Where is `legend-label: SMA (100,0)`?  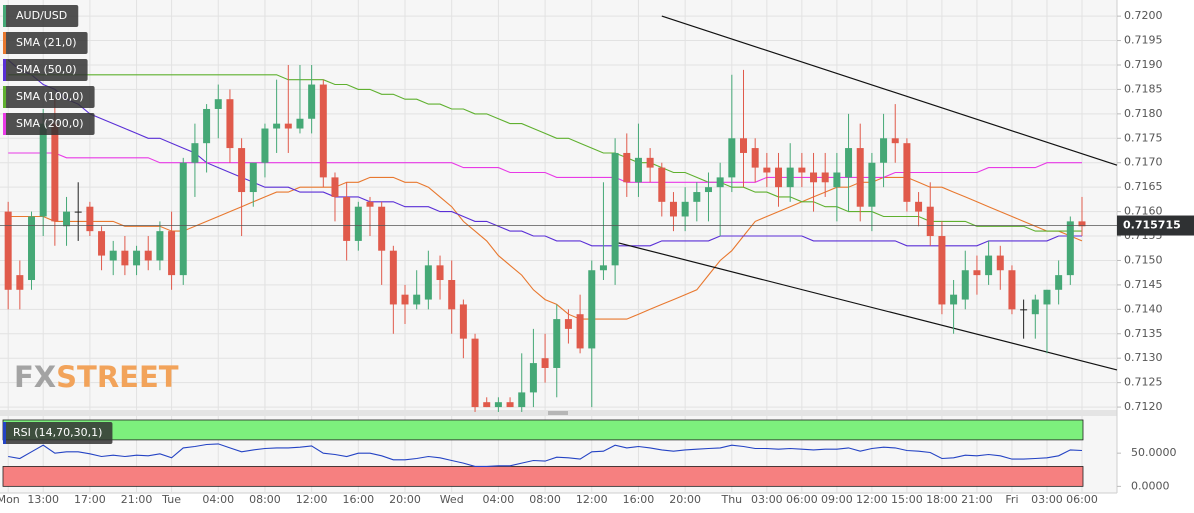 legend-label: SMA (100,0) is located at coordinates (50, 96).